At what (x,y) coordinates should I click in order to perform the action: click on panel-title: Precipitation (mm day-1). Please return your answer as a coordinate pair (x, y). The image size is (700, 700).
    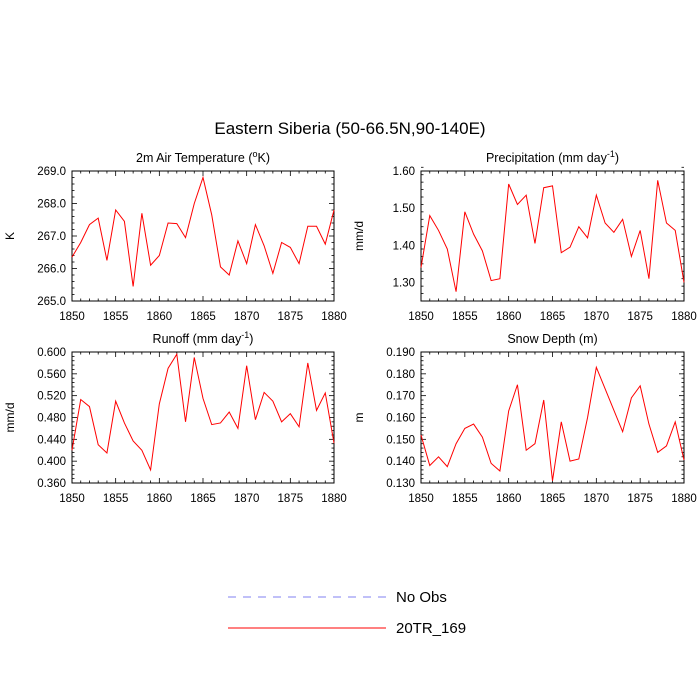
    Looking at the image, I should click on (552, 157).